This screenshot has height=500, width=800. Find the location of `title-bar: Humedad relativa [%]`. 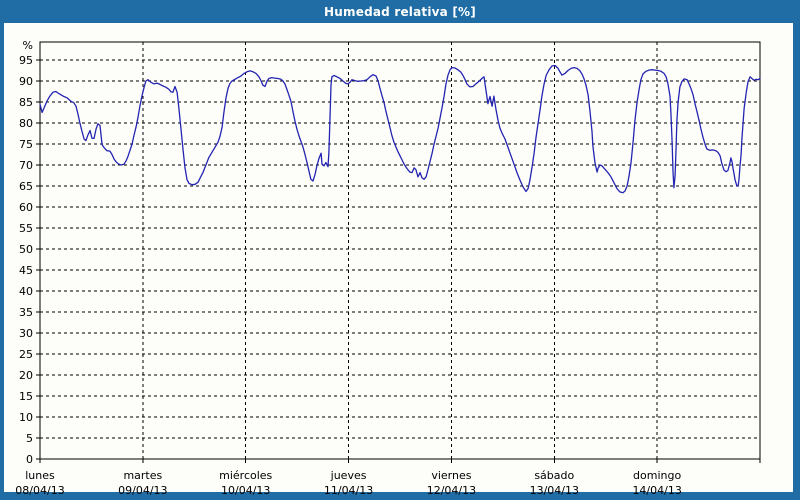

title-bar: Humedad relativa [%] is located at coordinates (400, 11).